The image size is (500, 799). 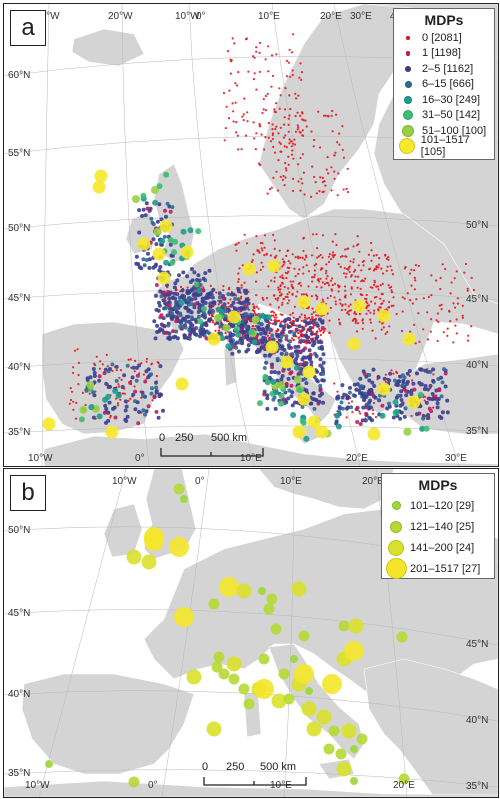 I want to click on b-left-tick-0: 50°N, so click(x=19, y=530).